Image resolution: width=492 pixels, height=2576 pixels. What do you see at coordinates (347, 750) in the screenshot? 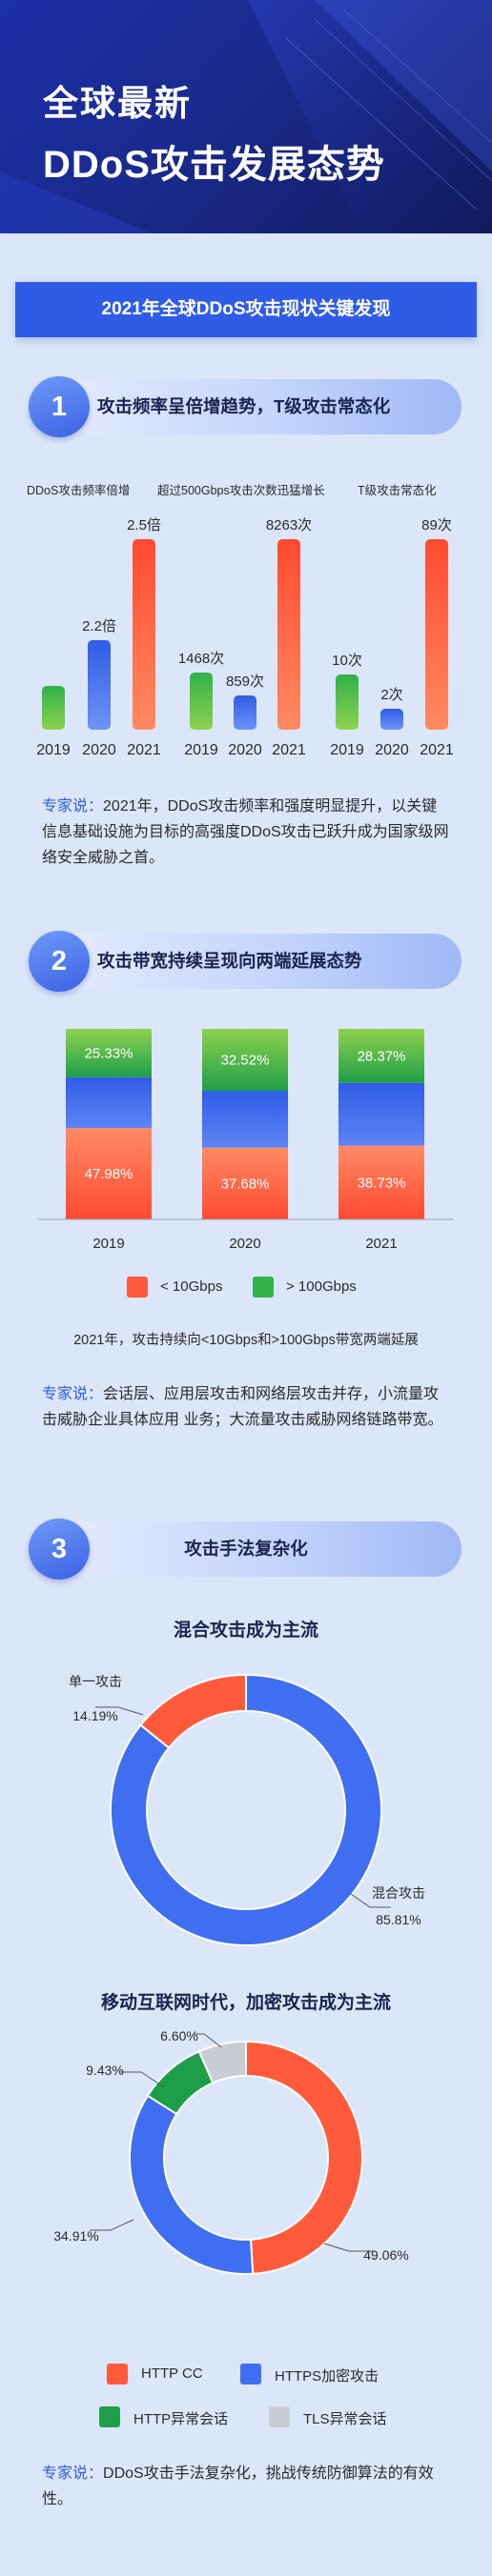
I see `x-tick-c3-2019: 2019` at bounding box center [347, 750].